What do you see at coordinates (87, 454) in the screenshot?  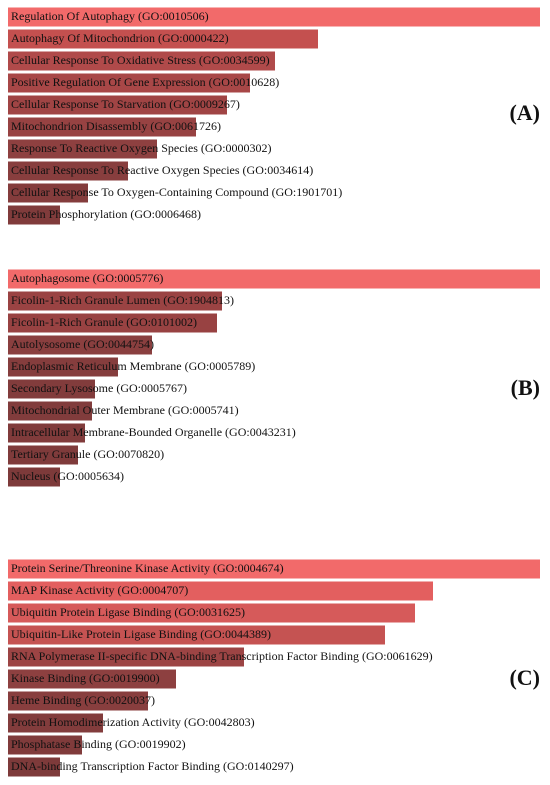 I see `bar-label: Tertiary Granule (GO:0070820)` at bounding box center [87, 454].